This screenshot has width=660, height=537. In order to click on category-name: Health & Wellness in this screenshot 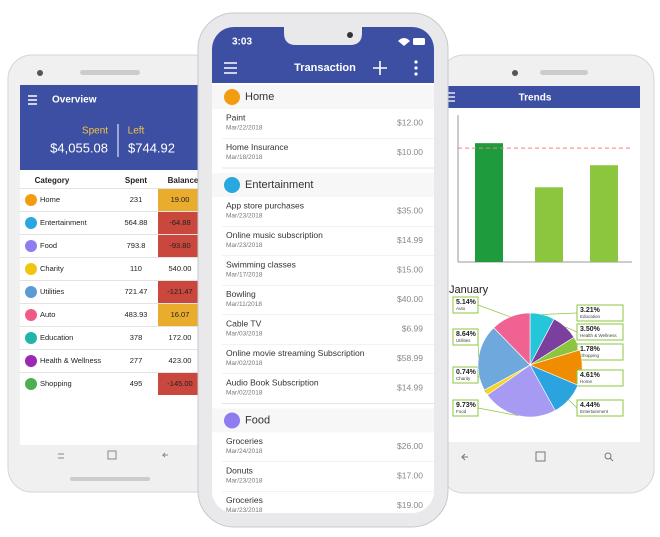, I will do `click(70, 360)`.